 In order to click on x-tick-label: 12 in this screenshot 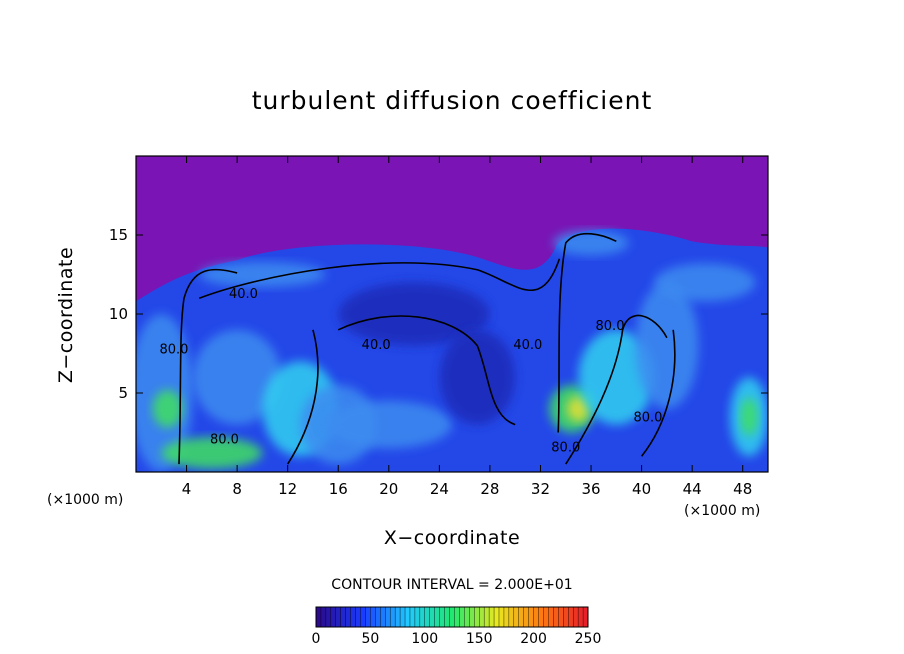, I will do `click(287, 489)`.